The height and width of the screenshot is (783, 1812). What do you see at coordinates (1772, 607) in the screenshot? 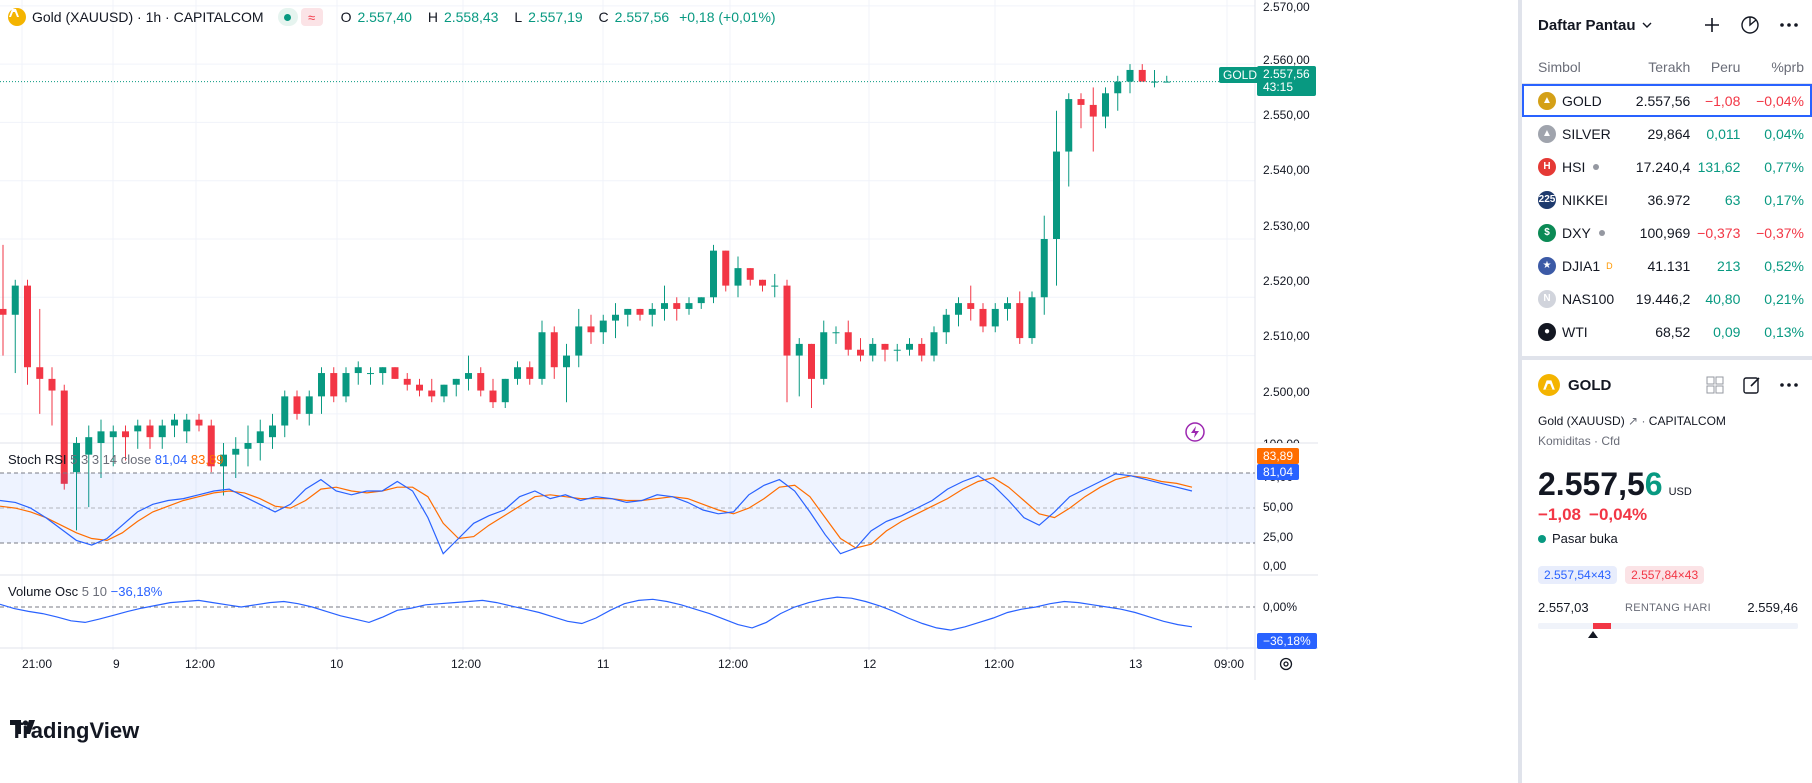
I see `range-high: 2.559,46` at bounding box center [1772, 607].